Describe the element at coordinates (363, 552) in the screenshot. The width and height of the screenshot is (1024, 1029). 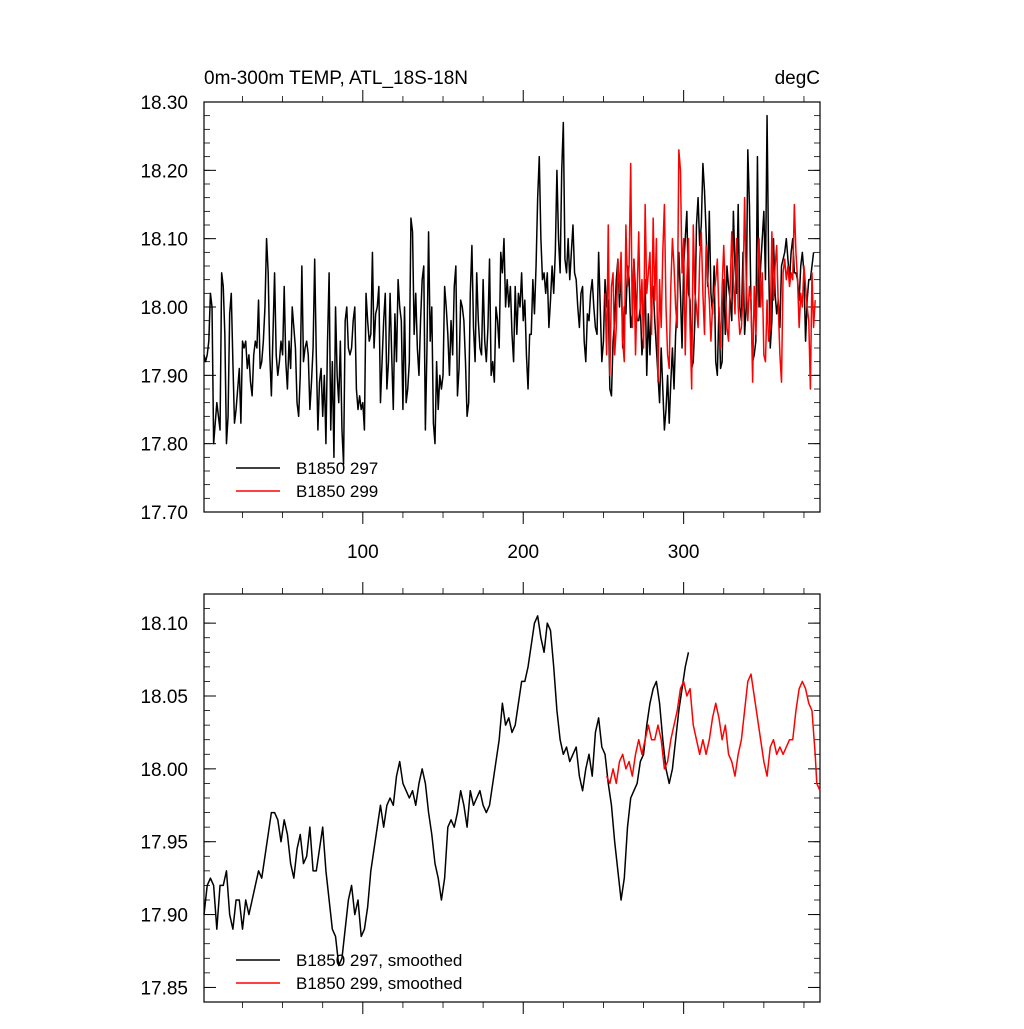
I see `x-tick-label: 100` at that location.